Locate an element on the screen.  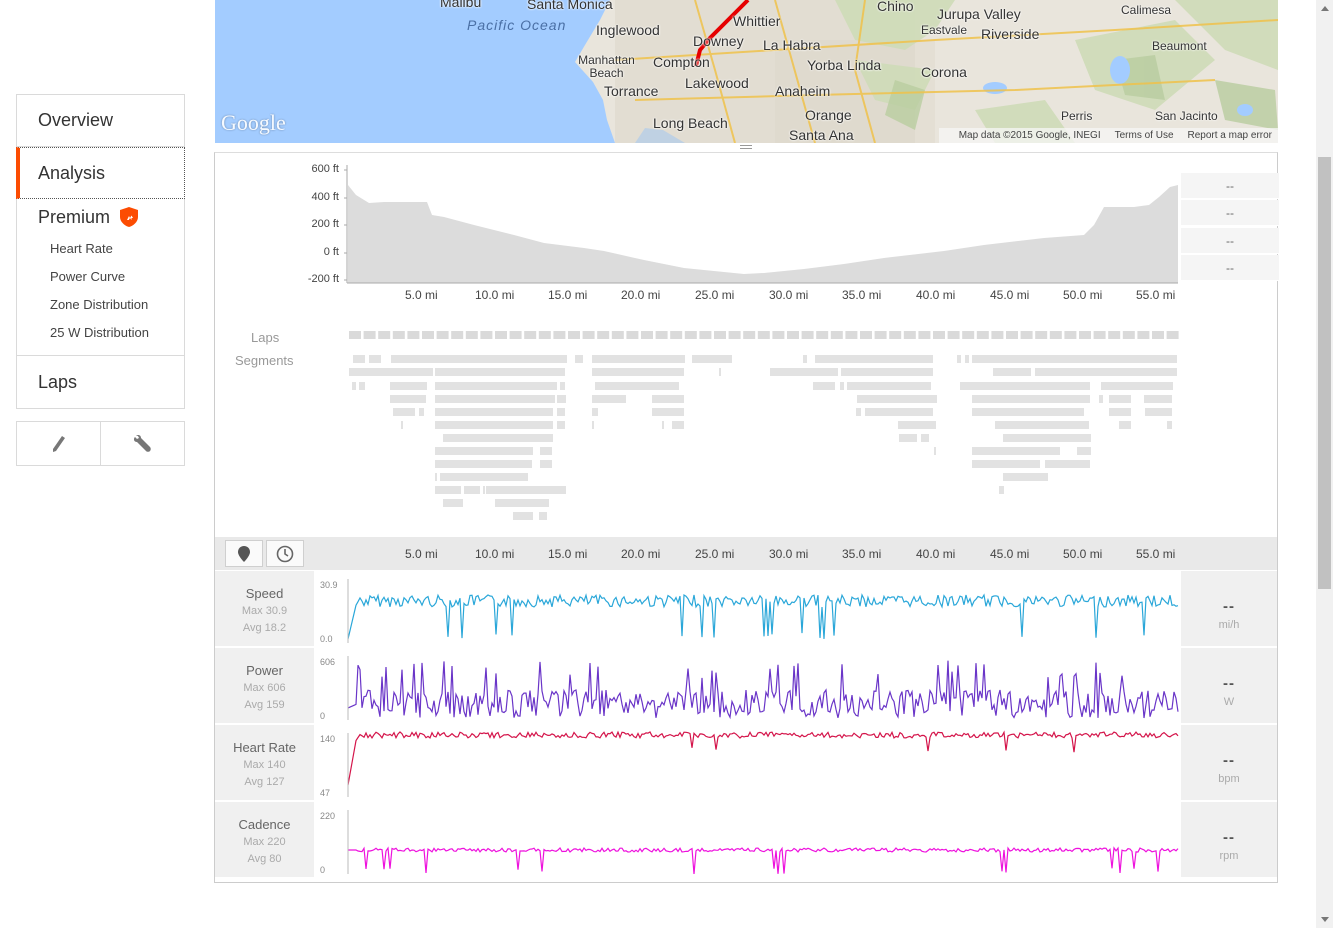
stream-x-tick: 15.0 mi is located at coordinates (568, 554).